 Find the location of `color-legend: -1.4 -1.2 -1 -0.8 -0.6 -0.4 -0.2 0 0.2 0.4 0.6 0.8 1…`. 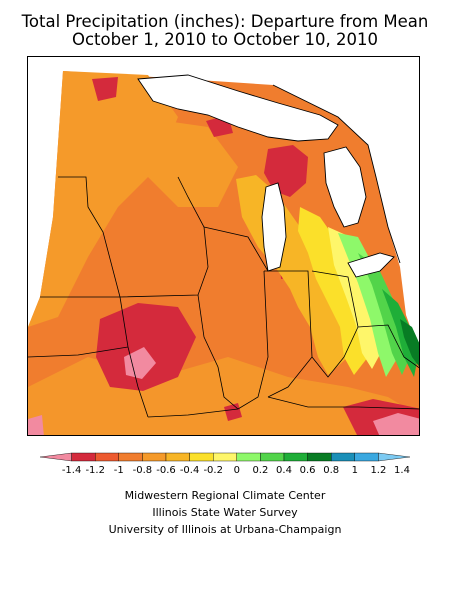

color-legend: -1.4 -1.2 -1 -0.8 -0.6 -0.4 -0.2 0 0.2 0.4 0.6 0.8 1… is located at coordinates (225, 465).